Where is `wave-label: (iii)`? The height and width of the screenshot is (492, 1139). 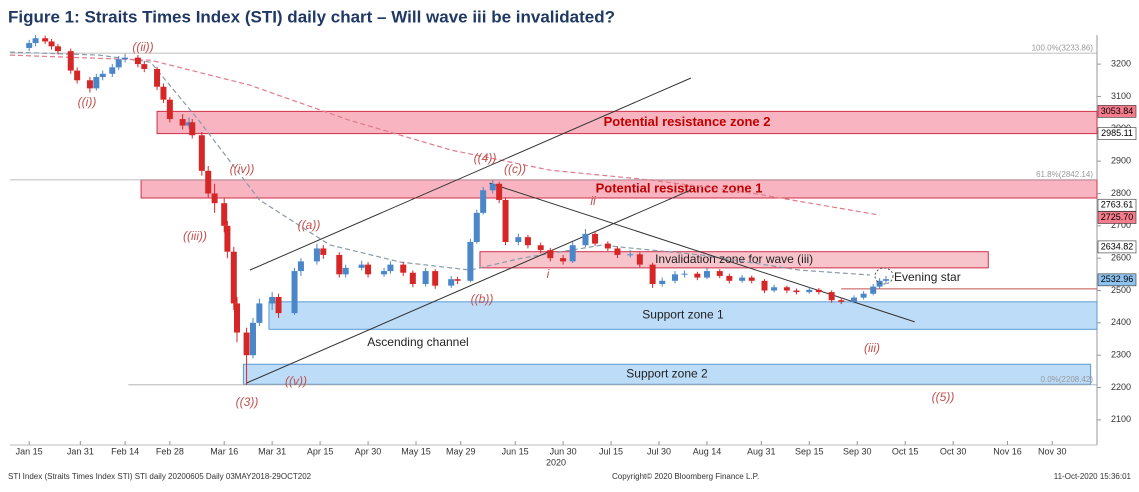 wave-label: (iii) is located at coordinates (872, 348).